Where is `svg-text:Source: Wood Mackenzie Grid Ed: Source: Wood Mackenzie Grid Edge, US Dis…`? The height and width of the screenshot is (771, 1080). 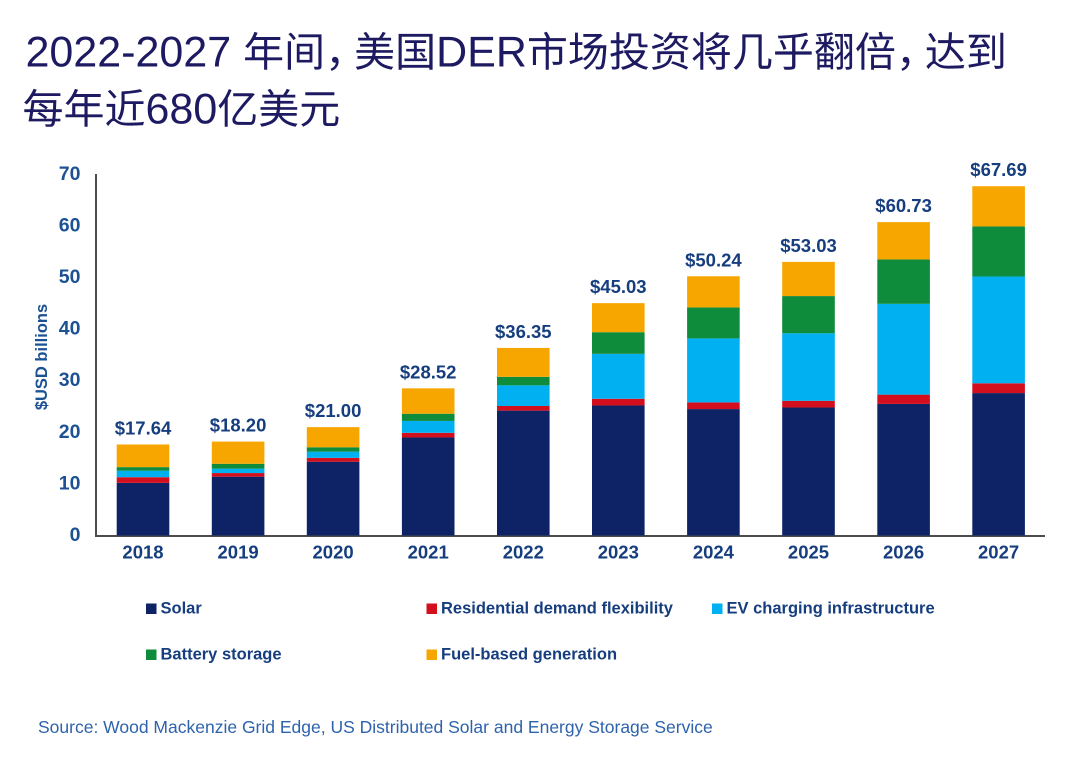 svg-text:Source: Wood Mackenzie Grid Ed: Source: Wood Mackenzie Grid Edge, US Dis… is located at coordinates (375, 727).